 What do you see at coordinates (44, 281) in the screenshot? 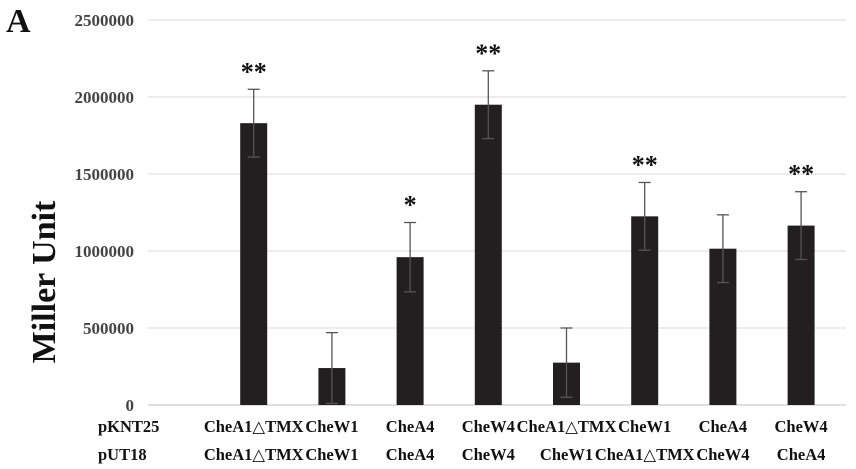
I see `y-axis-label: Miller Unit` at bounding box center [44, 281].